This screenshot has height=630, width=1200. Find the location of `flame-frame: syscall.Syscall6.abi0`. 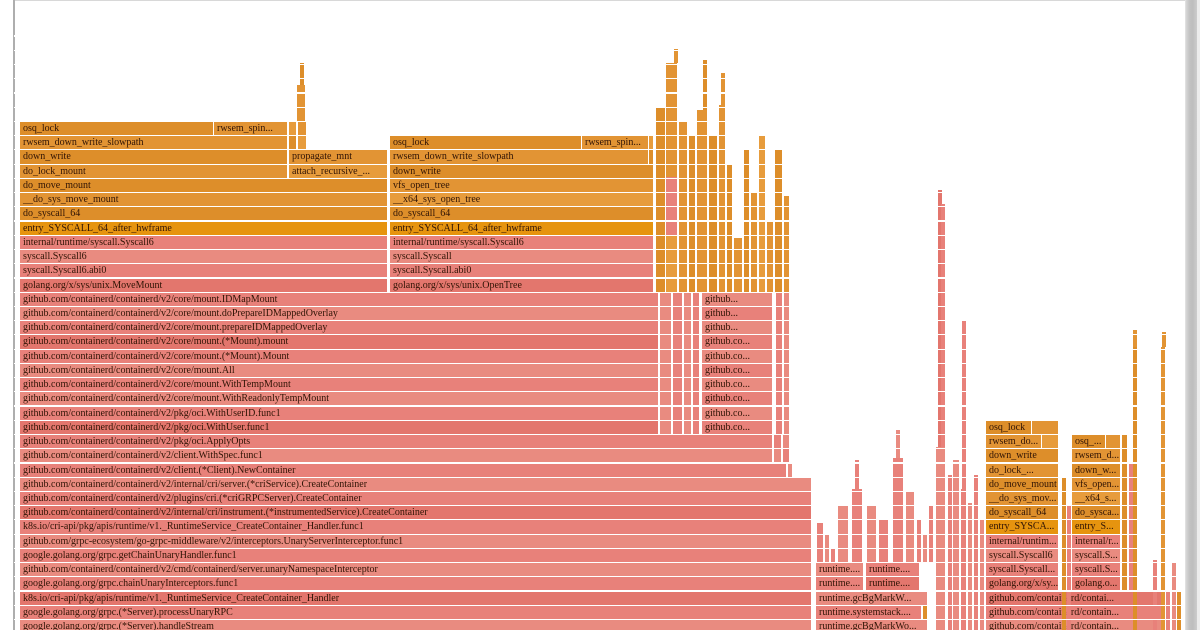

flame-frame: syscall.Syscall6.abi0 is located at coordinates (203, 271).